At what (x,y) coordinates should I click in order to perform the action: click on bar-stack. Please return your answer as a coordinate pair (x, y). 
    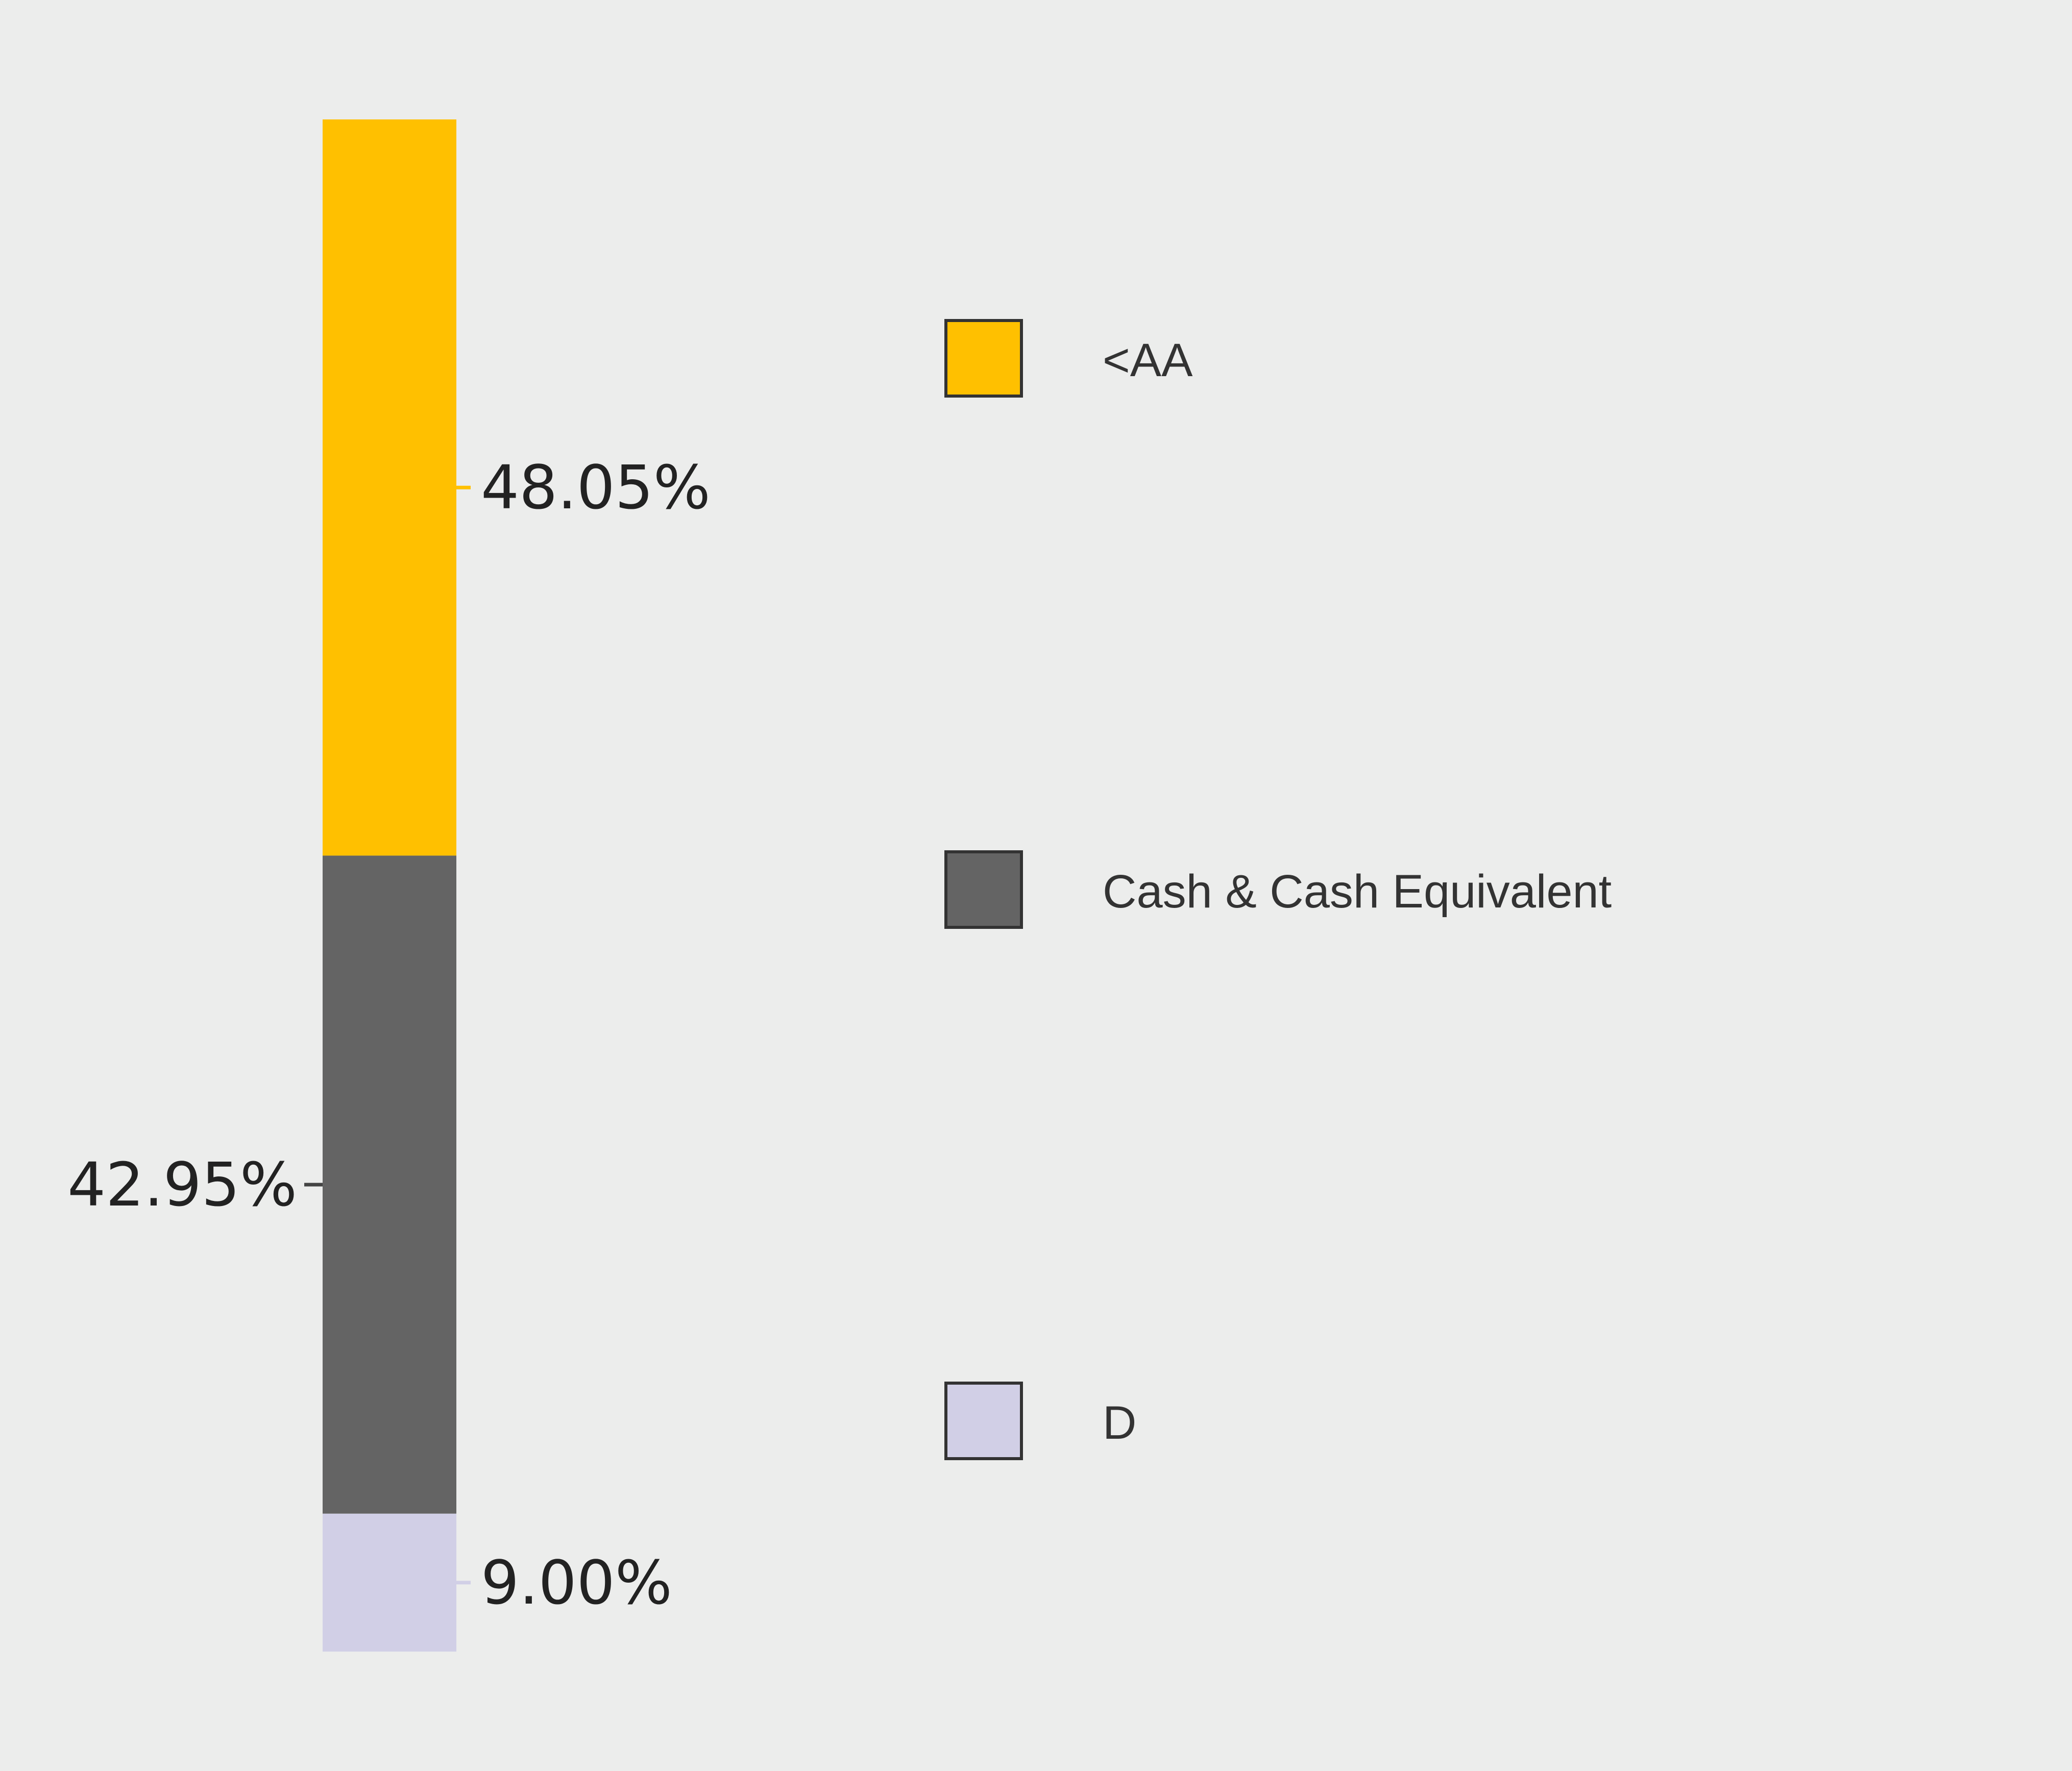
    Looking at the image, I should click on (389, 885).